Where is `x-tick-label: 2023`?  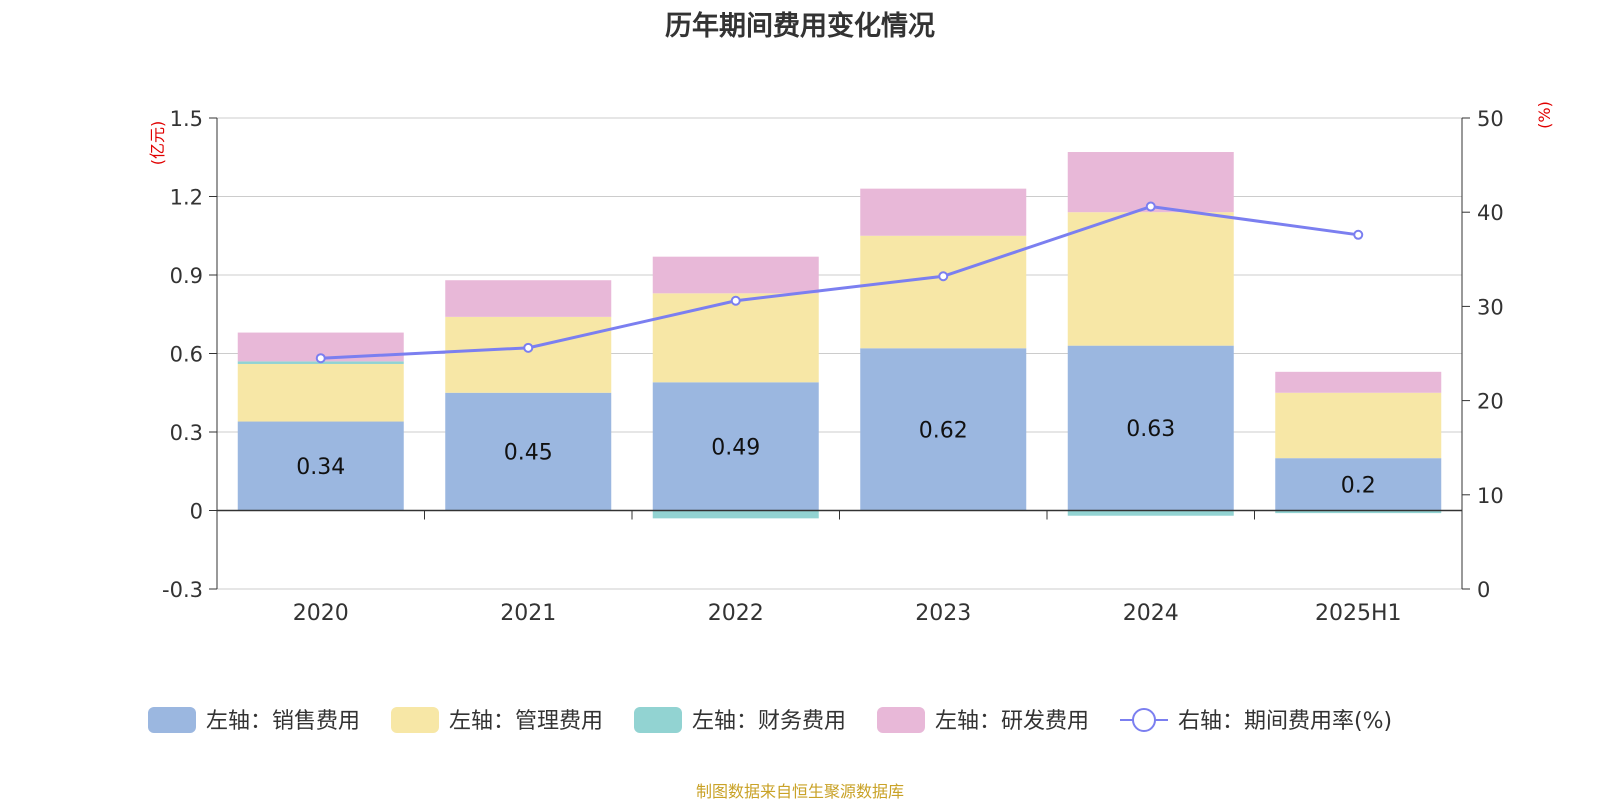 x-tick-label: 2023 is located at coordinates (943, 613).